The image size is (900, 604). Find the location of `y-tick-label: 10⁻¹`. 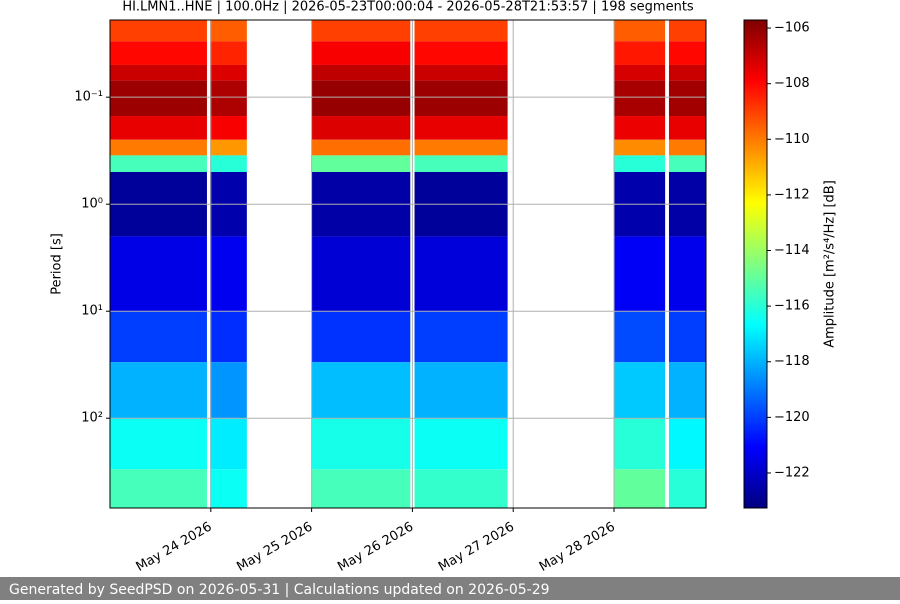

y-tick-label: 10⁻¹ is located at coordinates (88, 97).